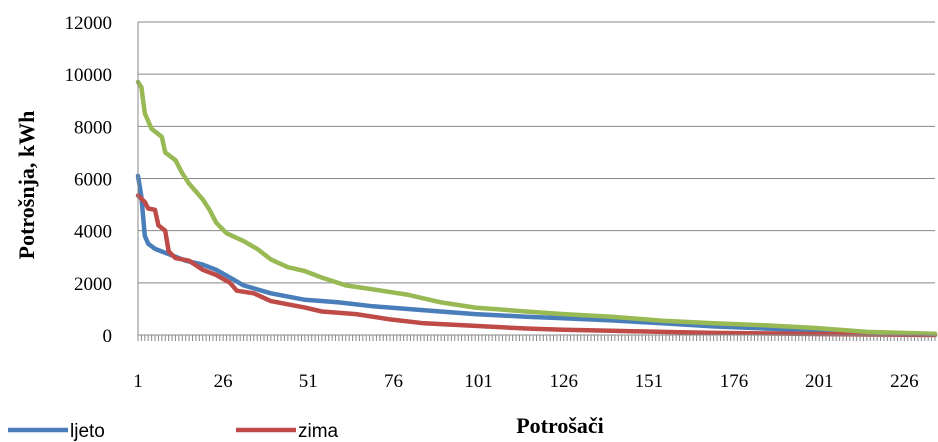  Describe the element at coordinates (563, 381) in the screenshot. I see `x-tick-label: 126` at that location.